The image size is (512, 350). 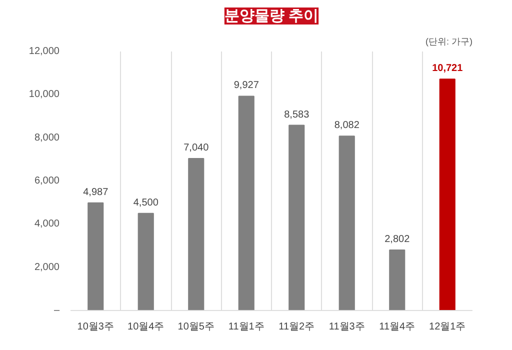 I want to click on y-tick-label: 10,000, so click(x=44, y=94).